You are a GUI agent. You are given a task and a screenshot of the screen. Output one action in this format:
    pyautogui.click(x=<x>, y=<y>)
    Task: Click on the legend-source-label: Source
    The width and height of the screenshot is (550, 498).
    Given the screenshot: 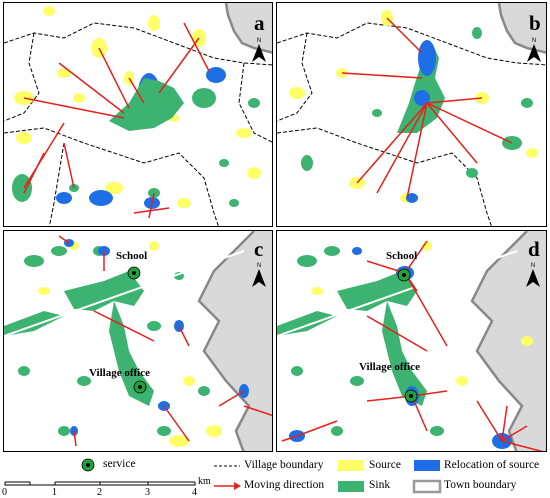 What is the action you would take?
    pyautogui.click(x=385, y=465)
    